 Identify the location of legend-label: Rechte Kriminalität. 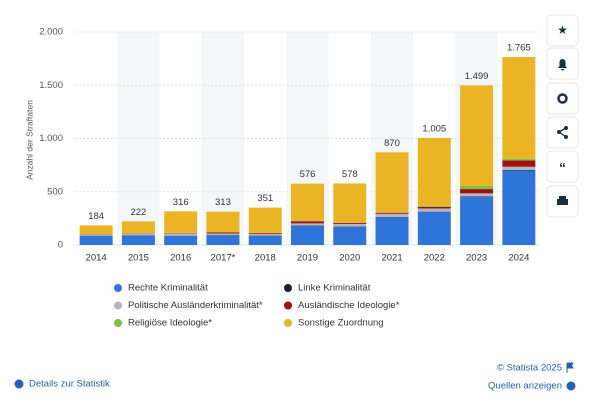
(168, 288).